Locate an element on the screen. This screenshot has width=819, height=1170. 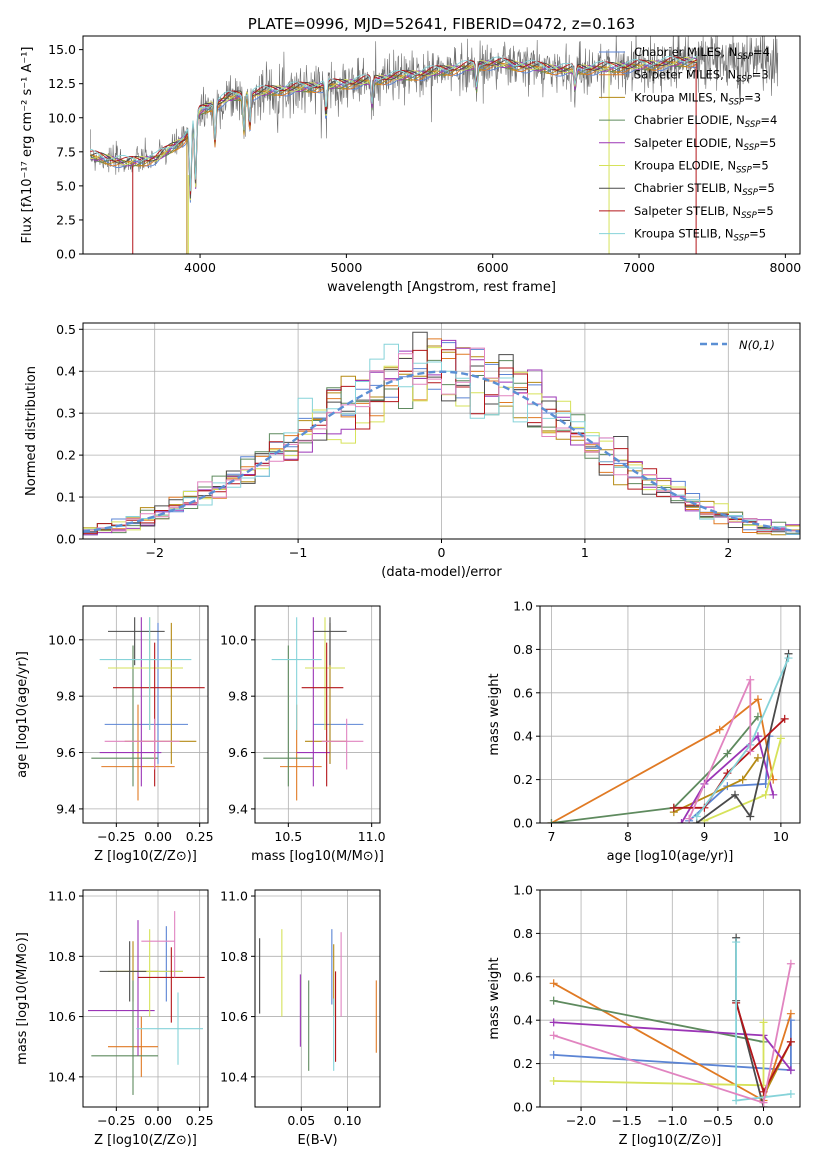
y-tick-label: 0.8 is located at coordinates (523, 933).